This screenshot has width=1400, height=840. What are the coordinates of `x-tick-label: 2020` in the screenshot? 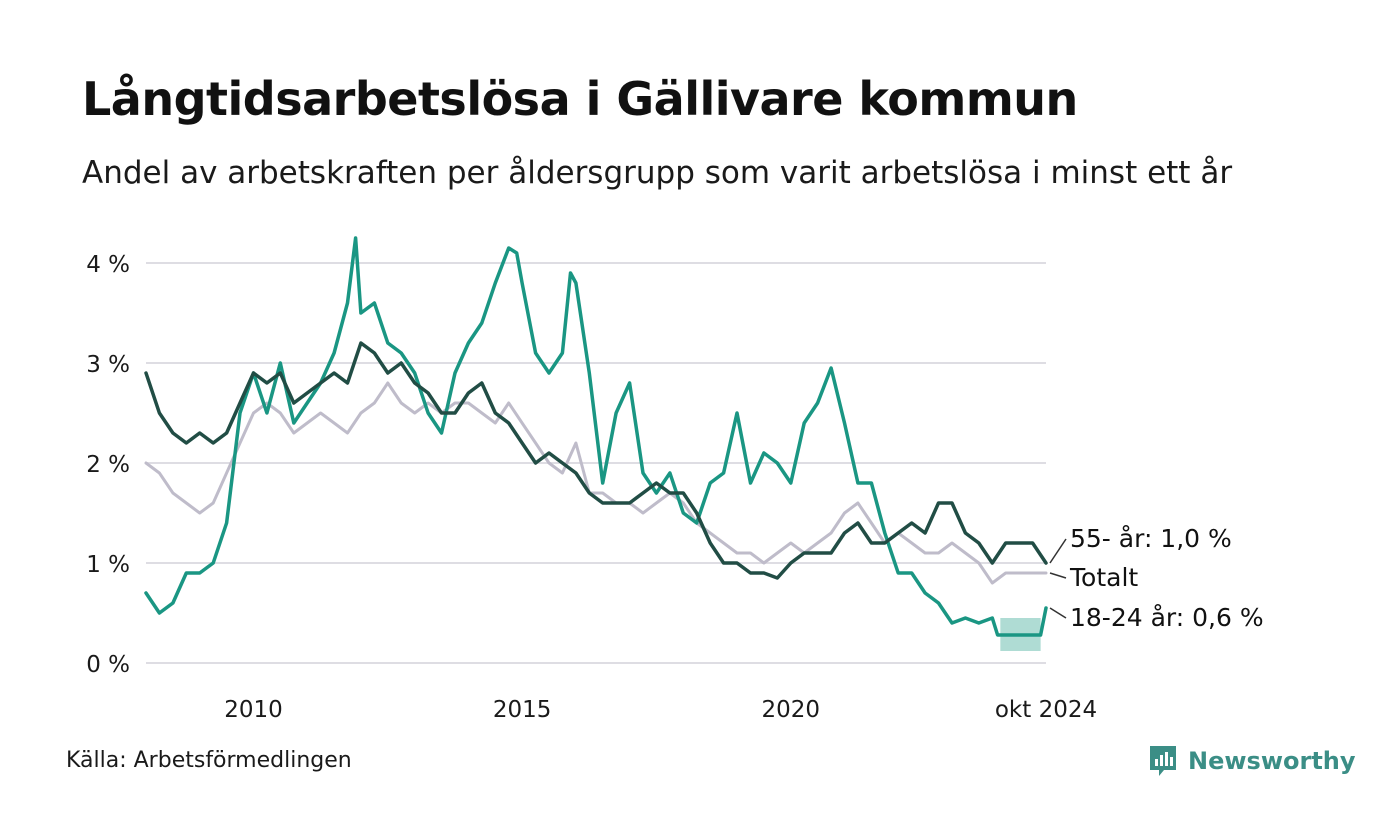 It's located at (791, 710).